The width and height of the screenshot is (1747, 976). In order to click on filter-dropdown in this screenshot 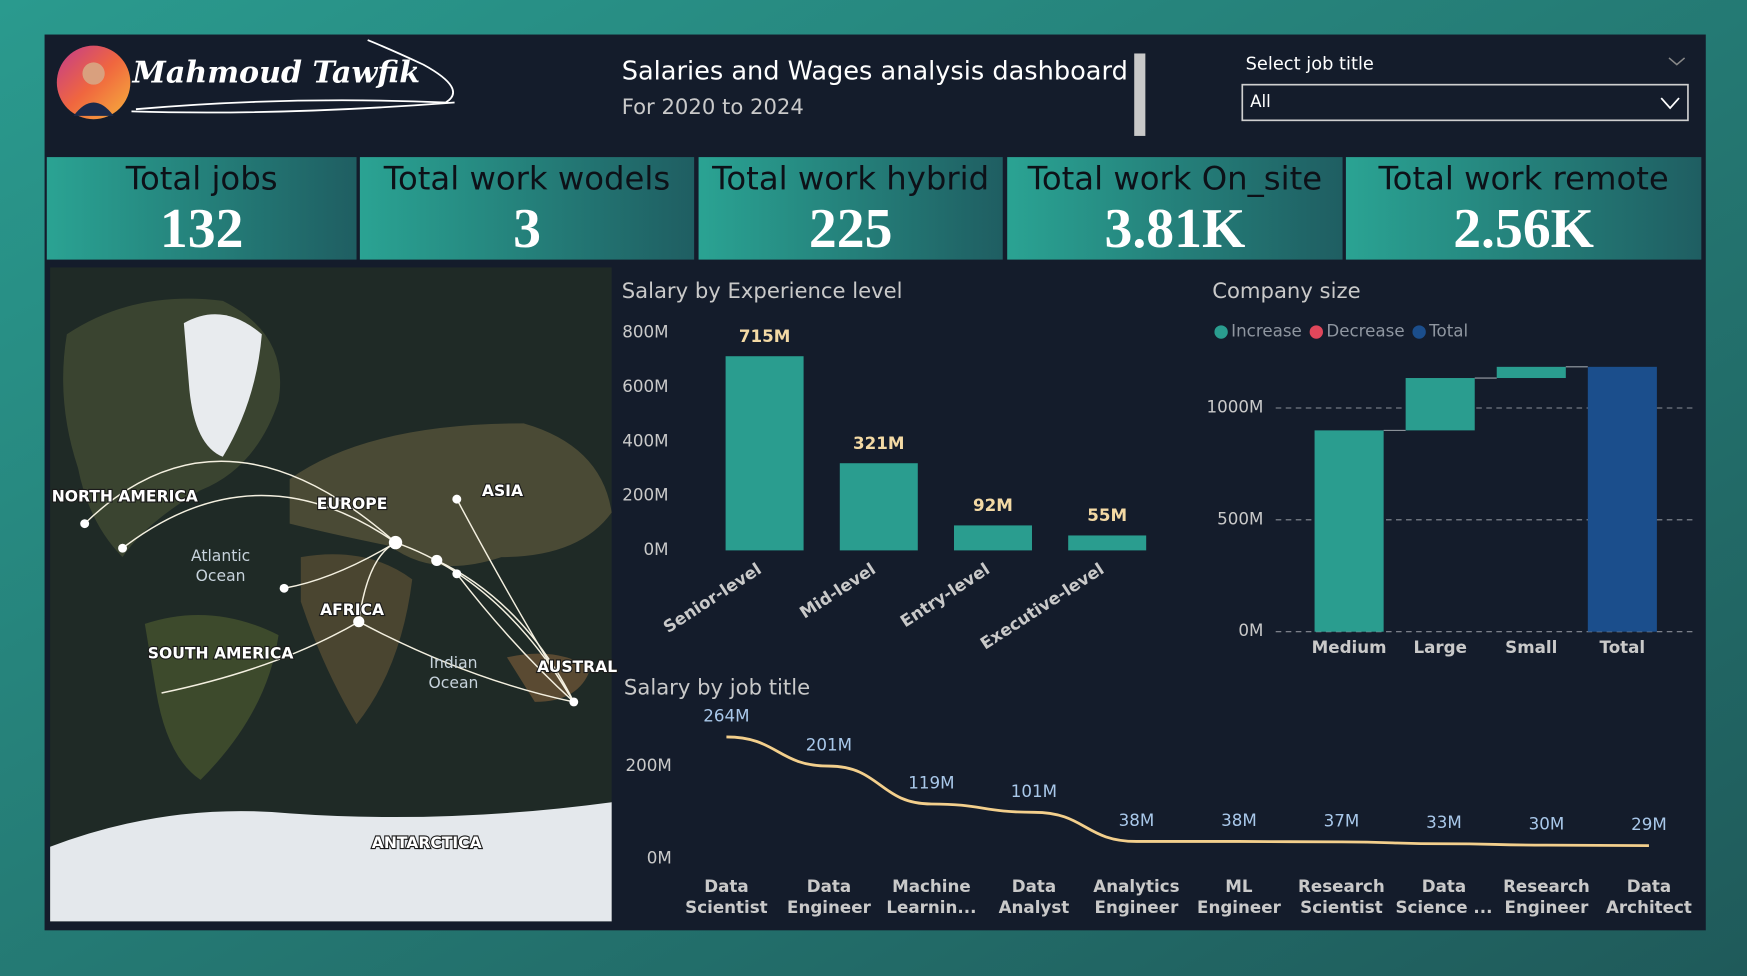, I will do `click(1465, 102)`.